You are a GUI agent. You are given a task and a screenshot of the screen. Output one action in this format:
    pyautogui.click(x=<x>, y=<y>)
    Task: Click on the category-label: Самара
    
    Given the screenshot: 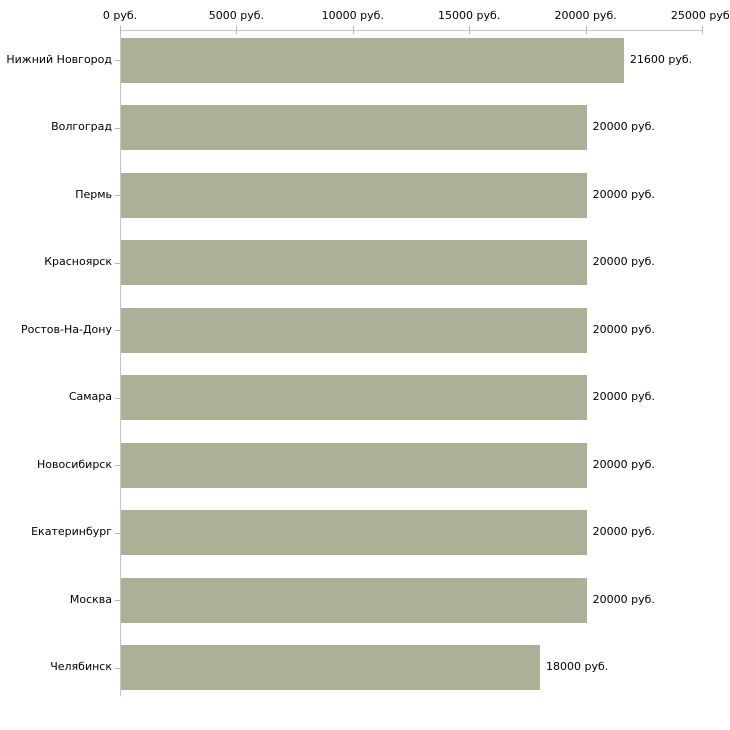 What is the action you would take?
    pyautogui.click(x=90, y=396)
    